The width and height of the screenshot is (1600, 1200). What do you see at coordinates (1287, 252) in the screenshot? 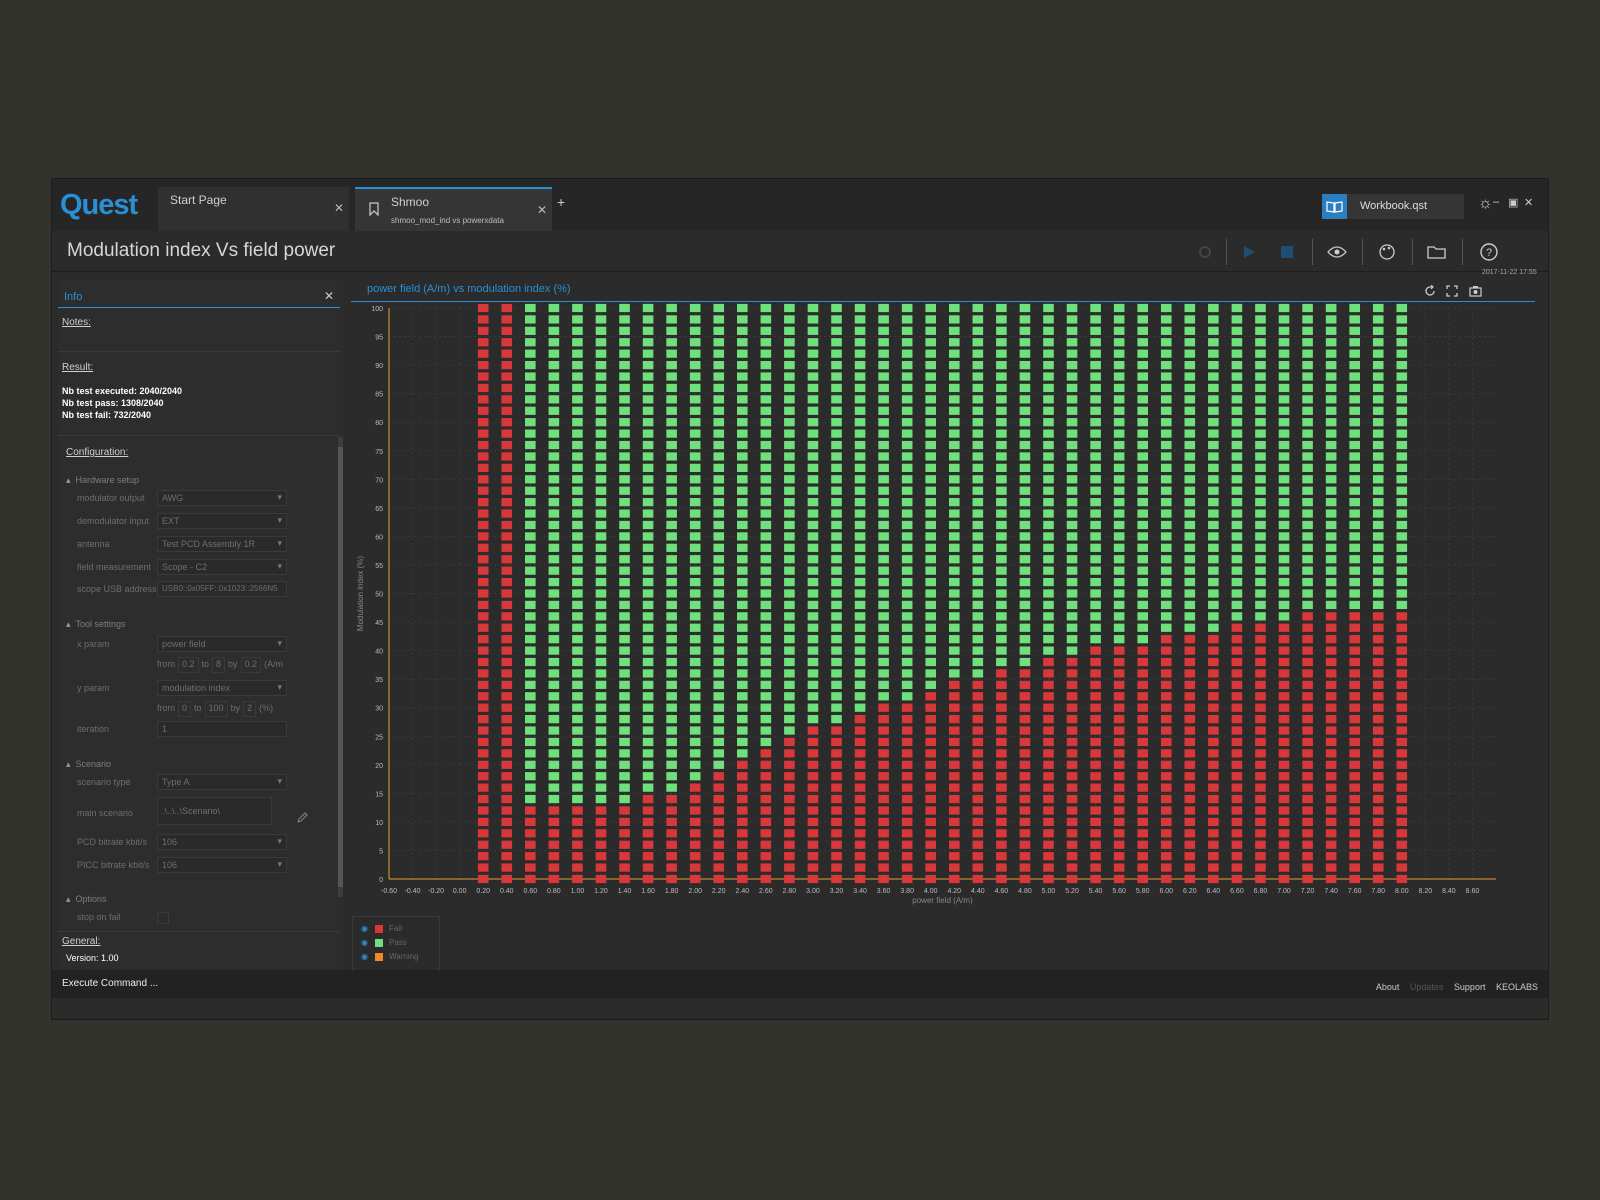
I see `stop-icon` at bounding box center [1287, 252].